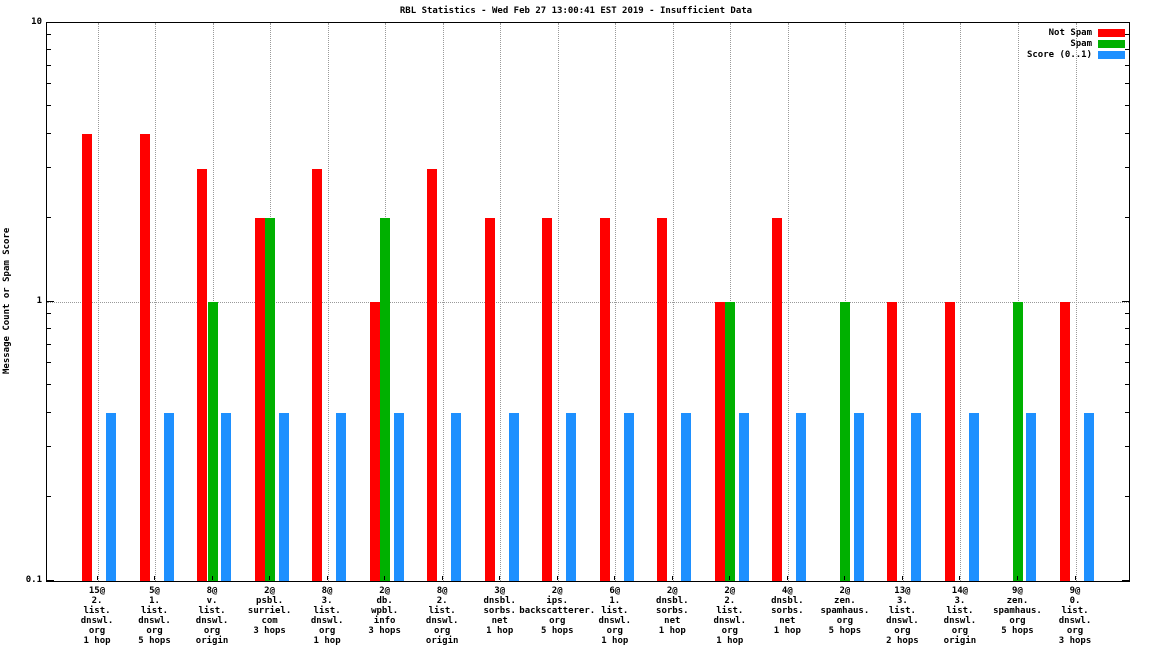 This screenshot has height=648, width=1152. Describe the element at coordinates (442, 616) in the screenshot. I see `x-tick-label: 8@ 2. list. dnswl. org origin` at that location.